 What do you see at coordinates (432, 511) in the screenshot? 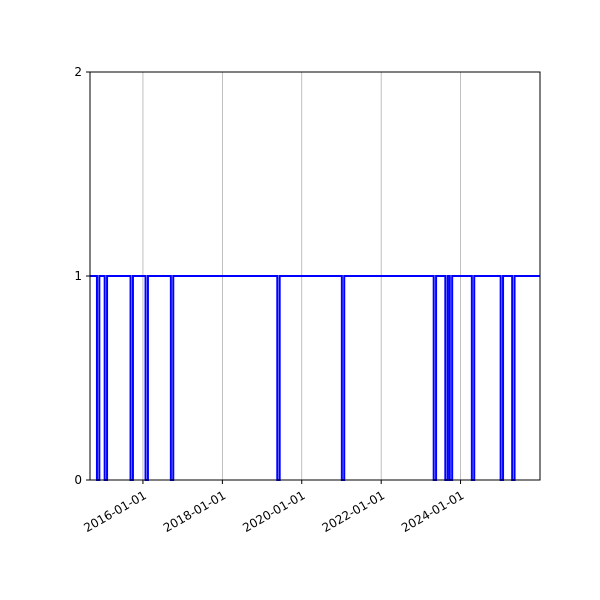
I see `x-tick-label: 2024-01-01` at bounding box center [432, 511].